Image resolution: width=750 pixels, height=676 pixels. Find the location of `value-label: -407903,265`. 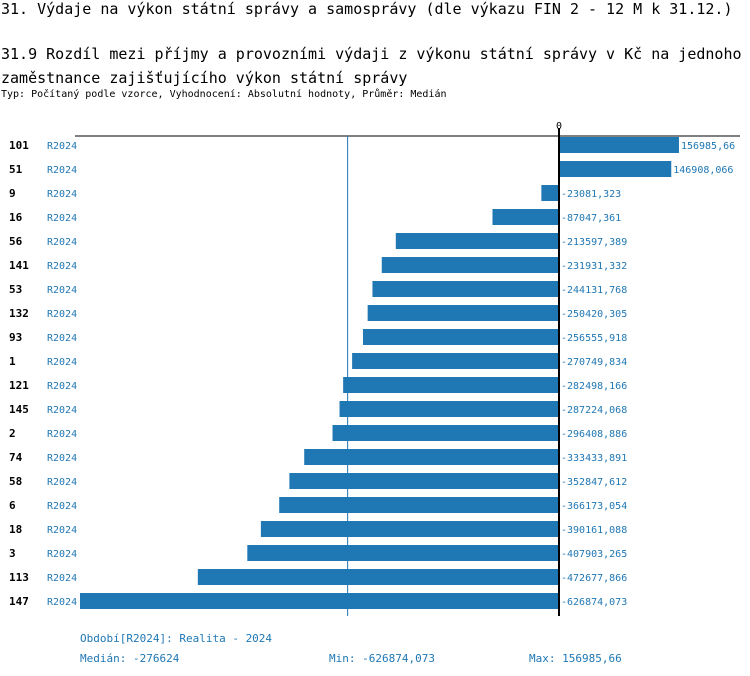

value-label: -407903,265 is located at coordinates (594, 554).